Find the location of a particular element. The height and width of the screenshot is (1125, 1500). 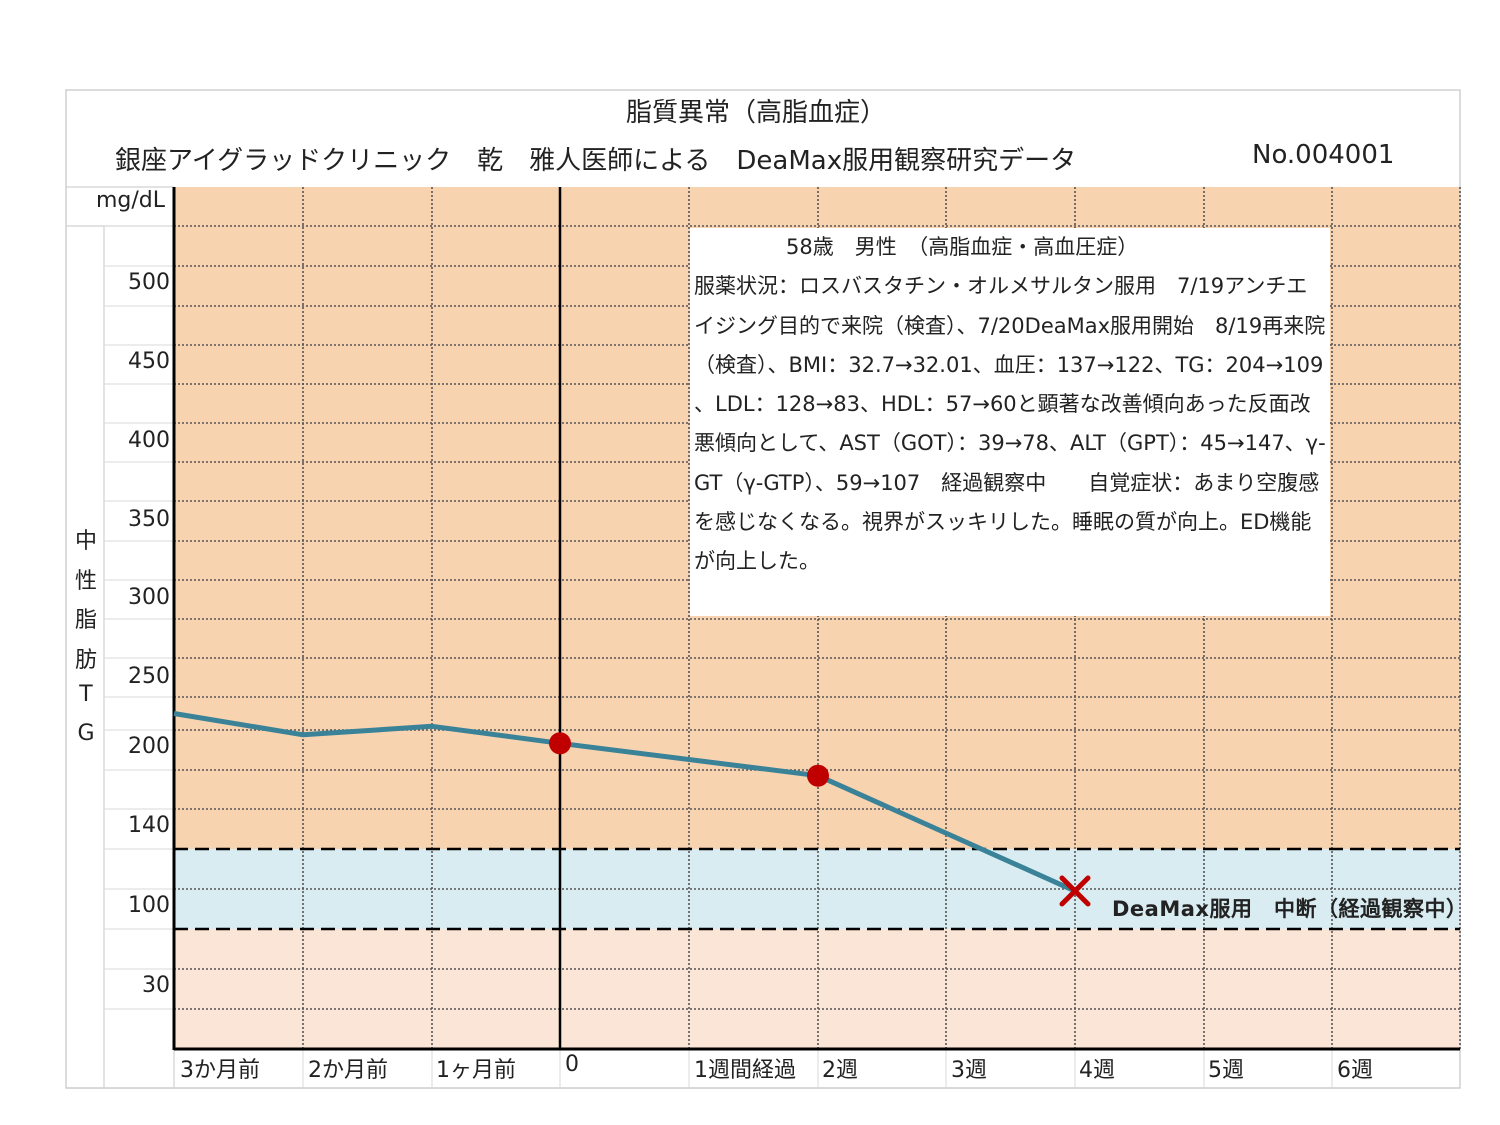

y-tick-label: 450 is located at coordinates (149, 361).